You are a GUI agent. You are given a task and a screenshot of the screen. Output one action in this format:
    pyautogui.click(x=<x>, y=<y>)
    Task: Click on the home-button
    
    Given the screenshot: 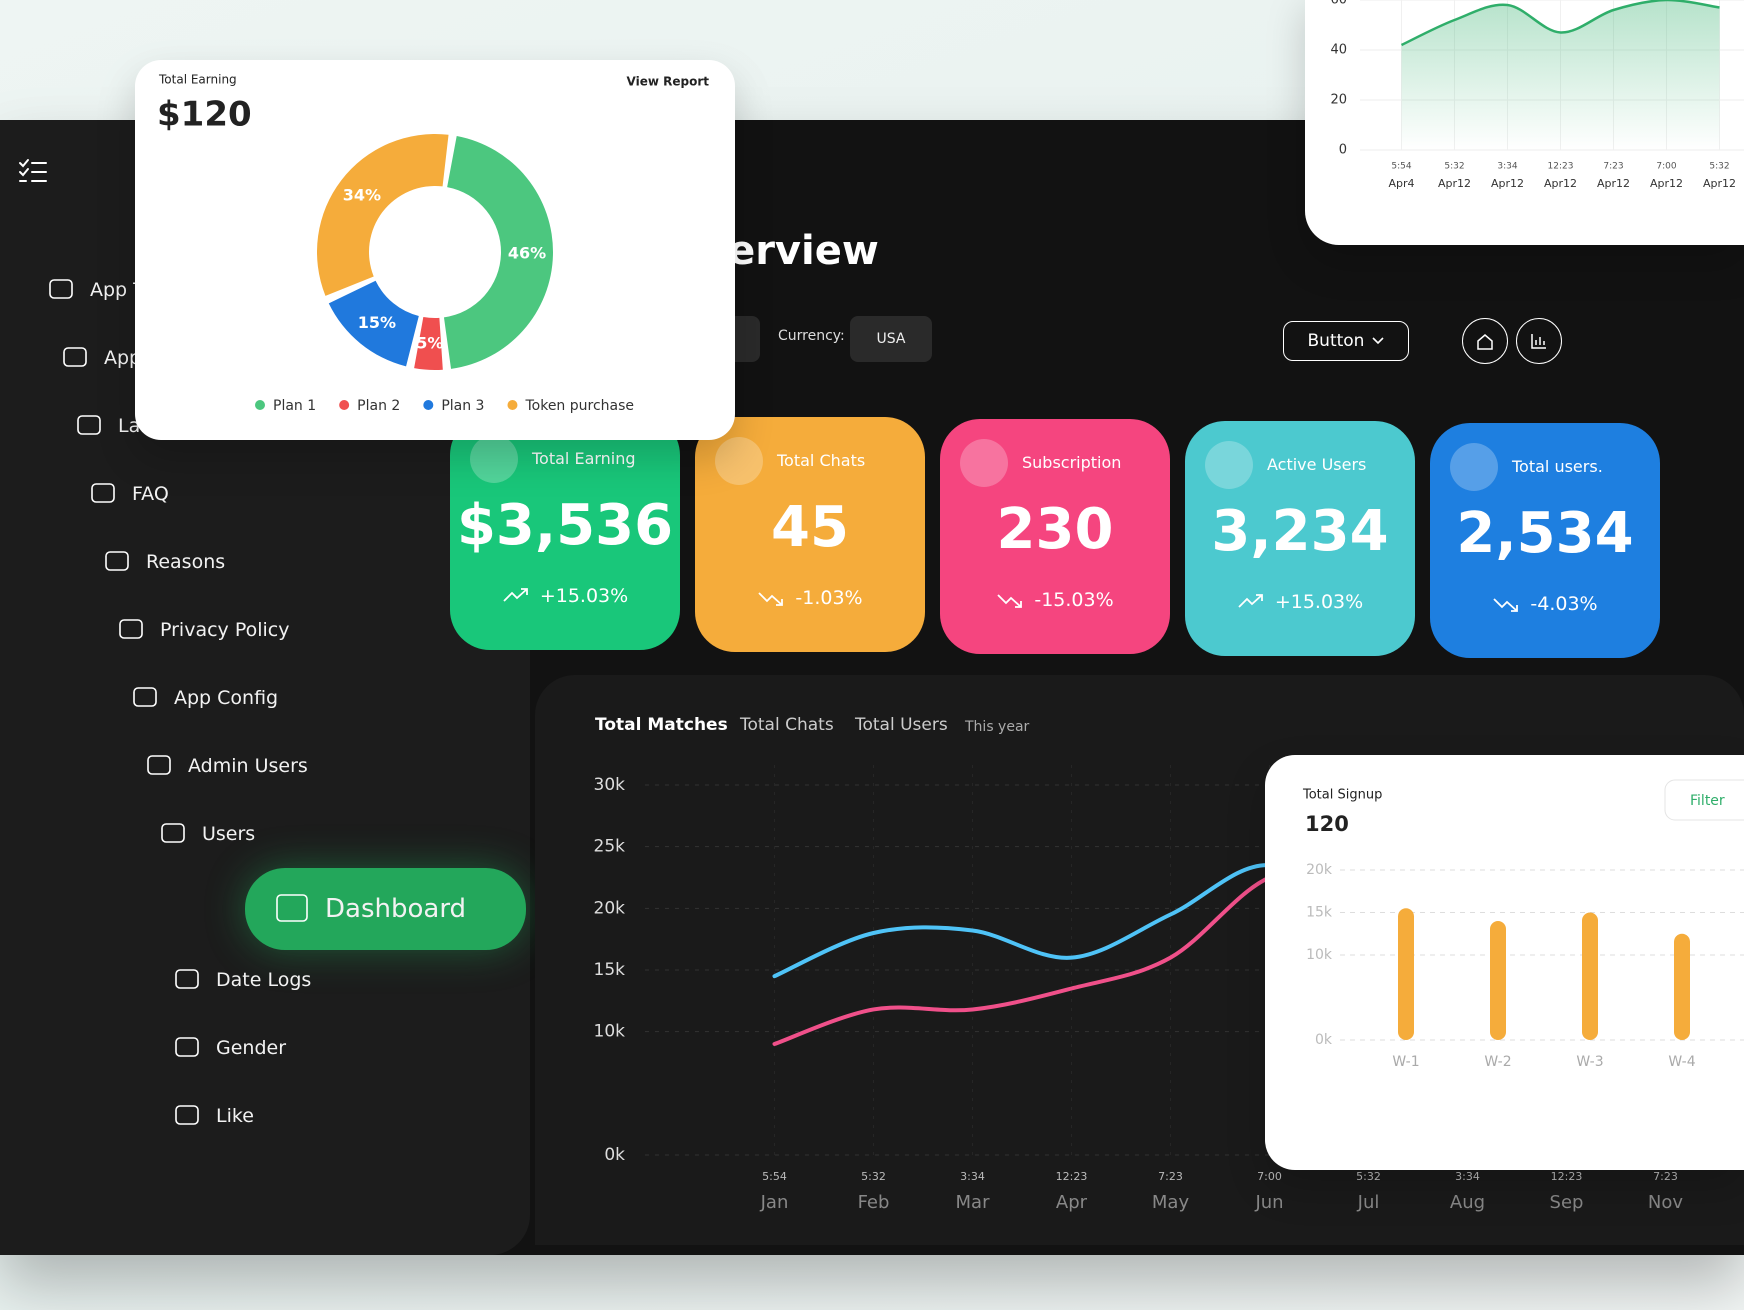 What is the action you would take?
    pyautogui.click(x=1485, y=341)
    